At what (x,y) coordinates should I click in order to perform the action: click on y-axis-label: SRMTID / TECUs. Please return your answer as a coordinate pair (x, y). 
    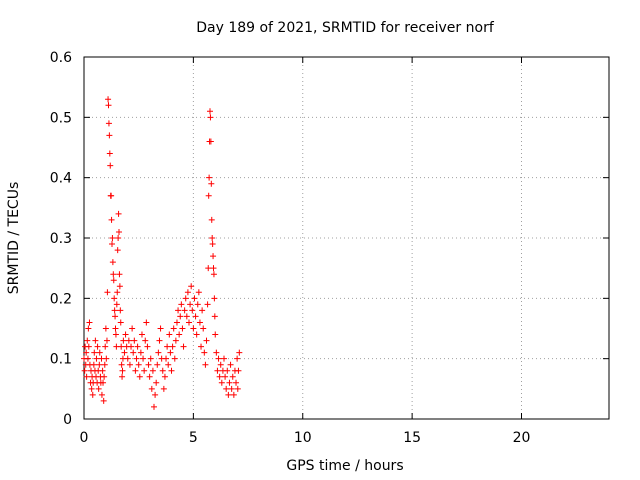
    Looking at the image, I should click on (14, 238).